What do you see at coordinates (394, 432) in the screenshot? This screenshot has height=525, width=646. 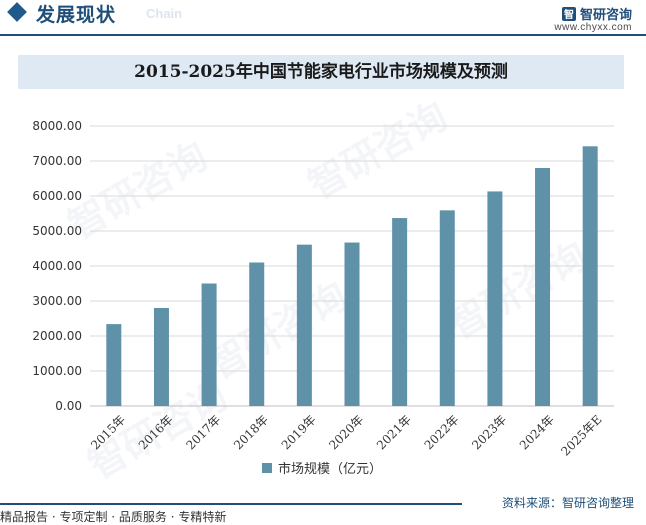 I see `x-tick-label: 2021年` at bounding box center [394, 432].